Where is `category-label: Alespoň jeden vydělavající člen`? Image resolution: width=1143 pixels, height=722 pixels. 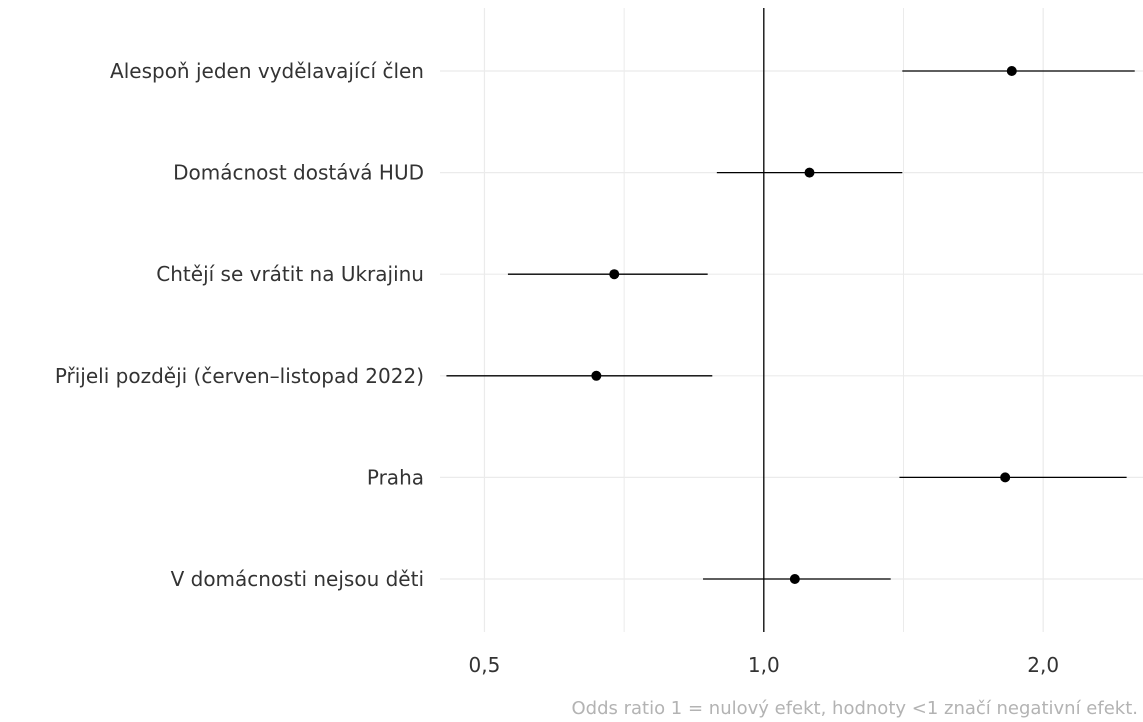 category-label: Alespoň jeden vydělavající člen is located at coordinates (267, 71).